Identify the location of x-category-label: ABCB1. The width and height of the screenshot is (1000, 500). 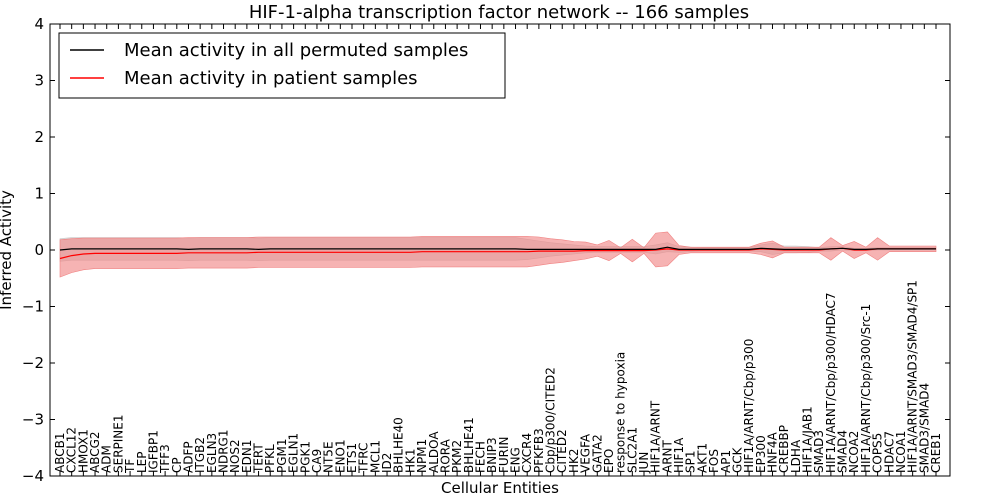
(60, 453).